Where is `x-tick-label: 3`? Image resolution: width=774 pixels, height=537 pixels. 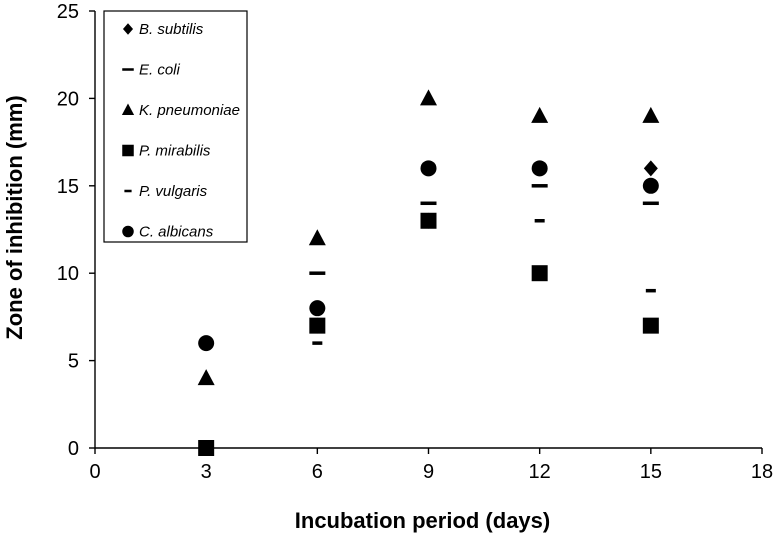
x-tick-label: 3 is located at coordinates (206, 472).